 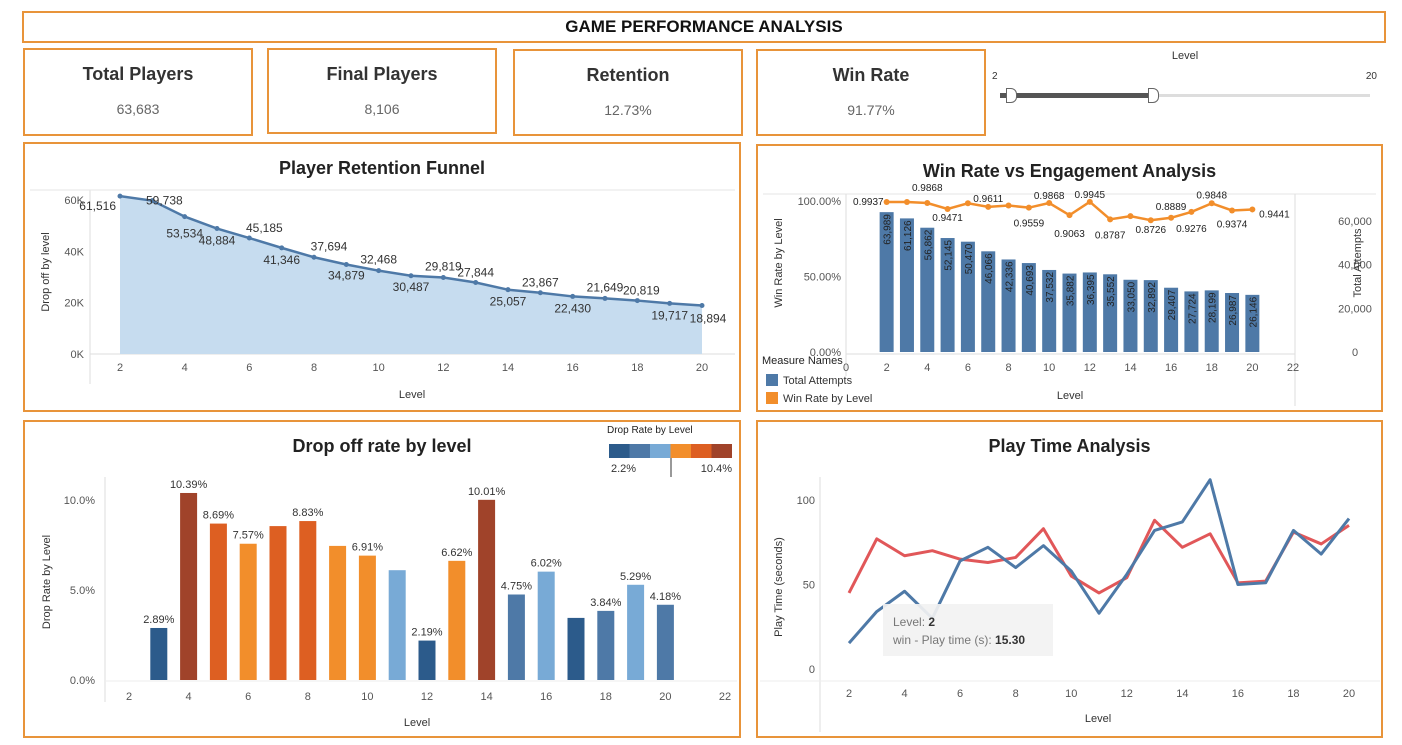 What do you see at coordinates (382, 446) in the screenshot?
I see `panel-title: Drop off rate by level` at bounding box center [382, 446].